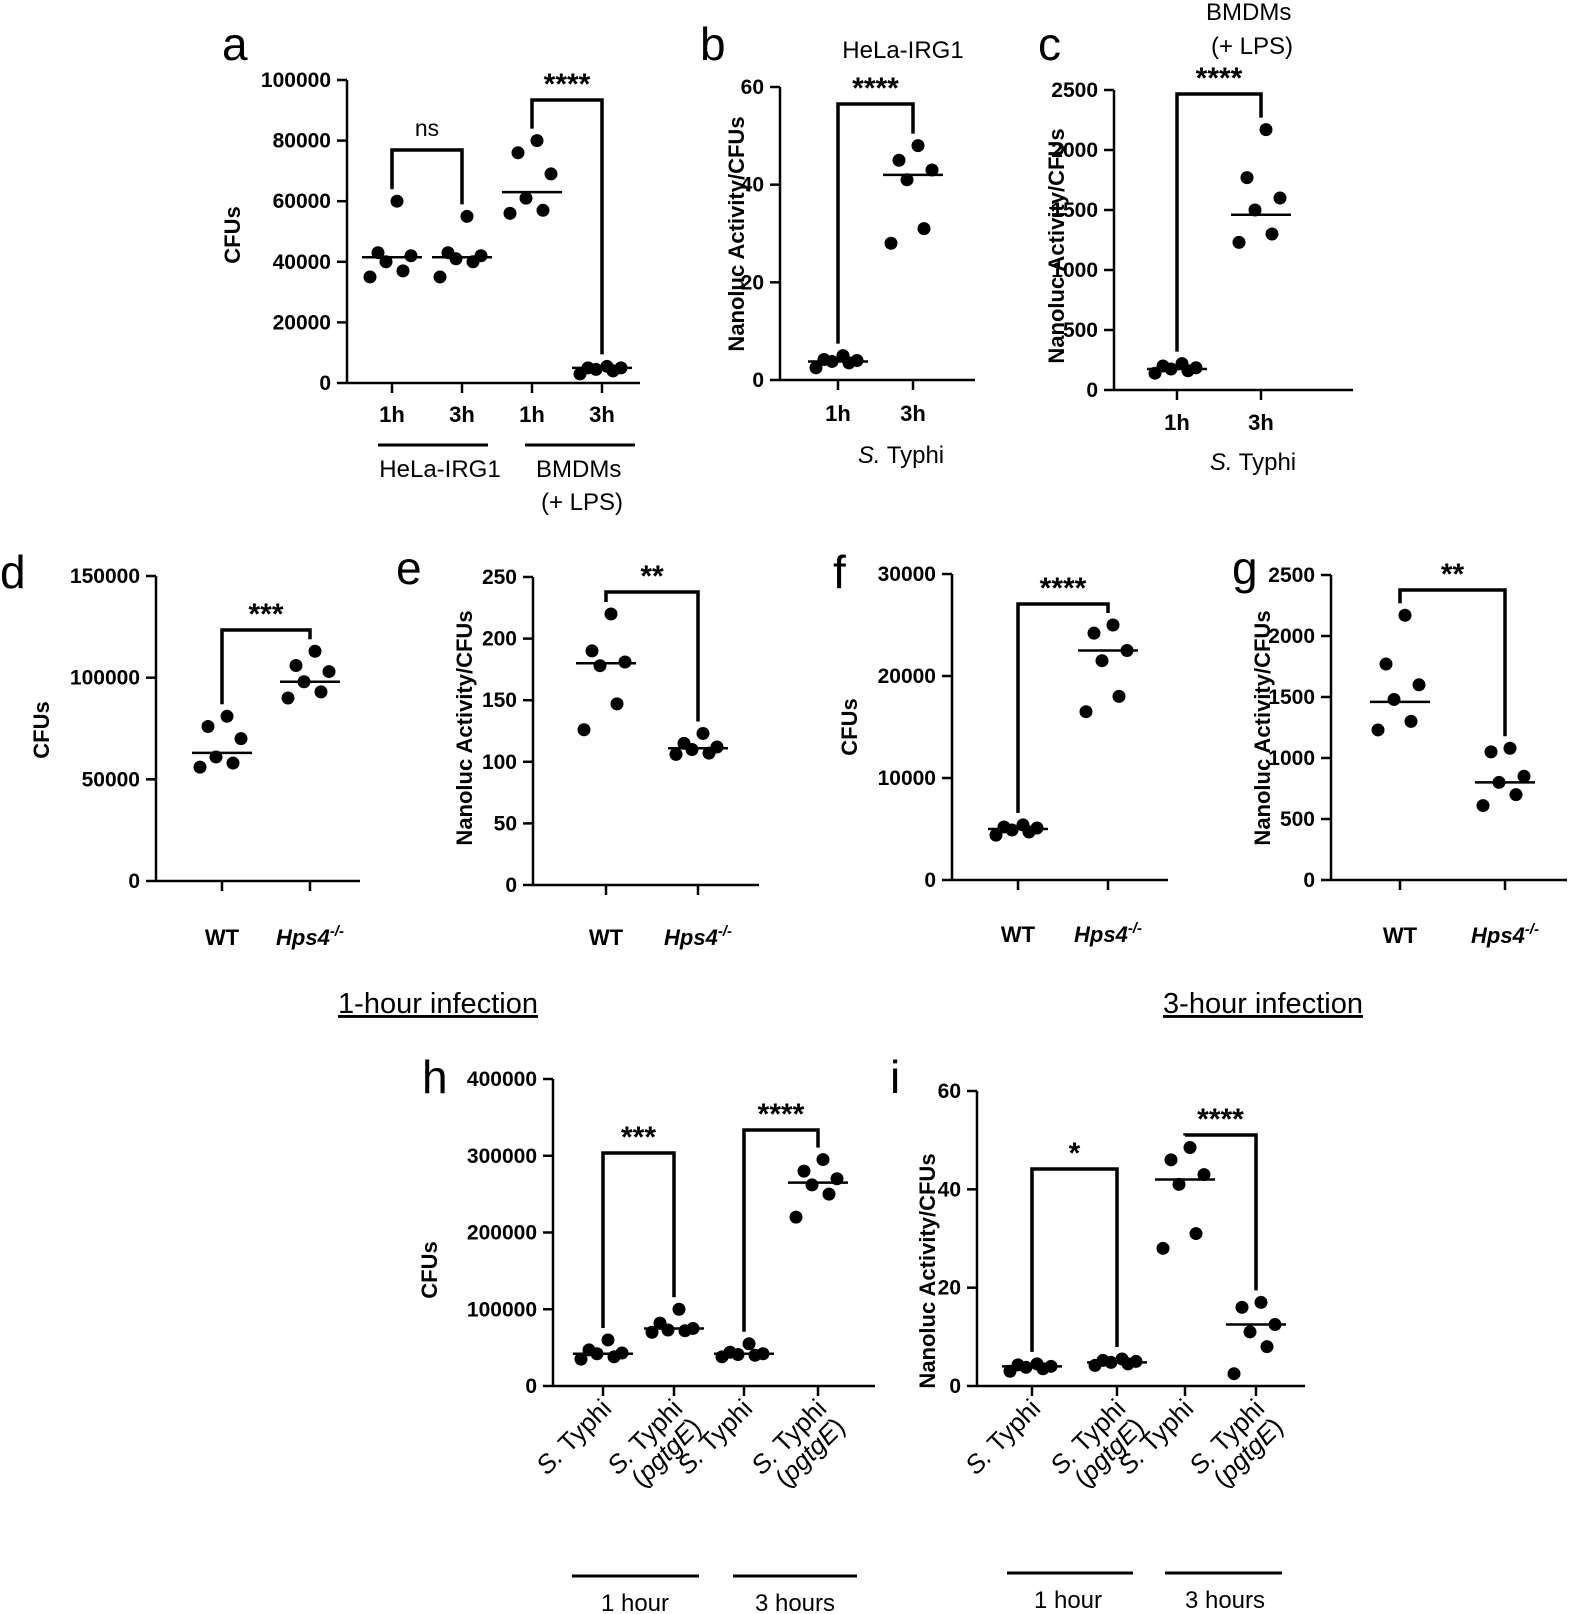  I want to click on y-tick-label: 60, so click(752, 87).